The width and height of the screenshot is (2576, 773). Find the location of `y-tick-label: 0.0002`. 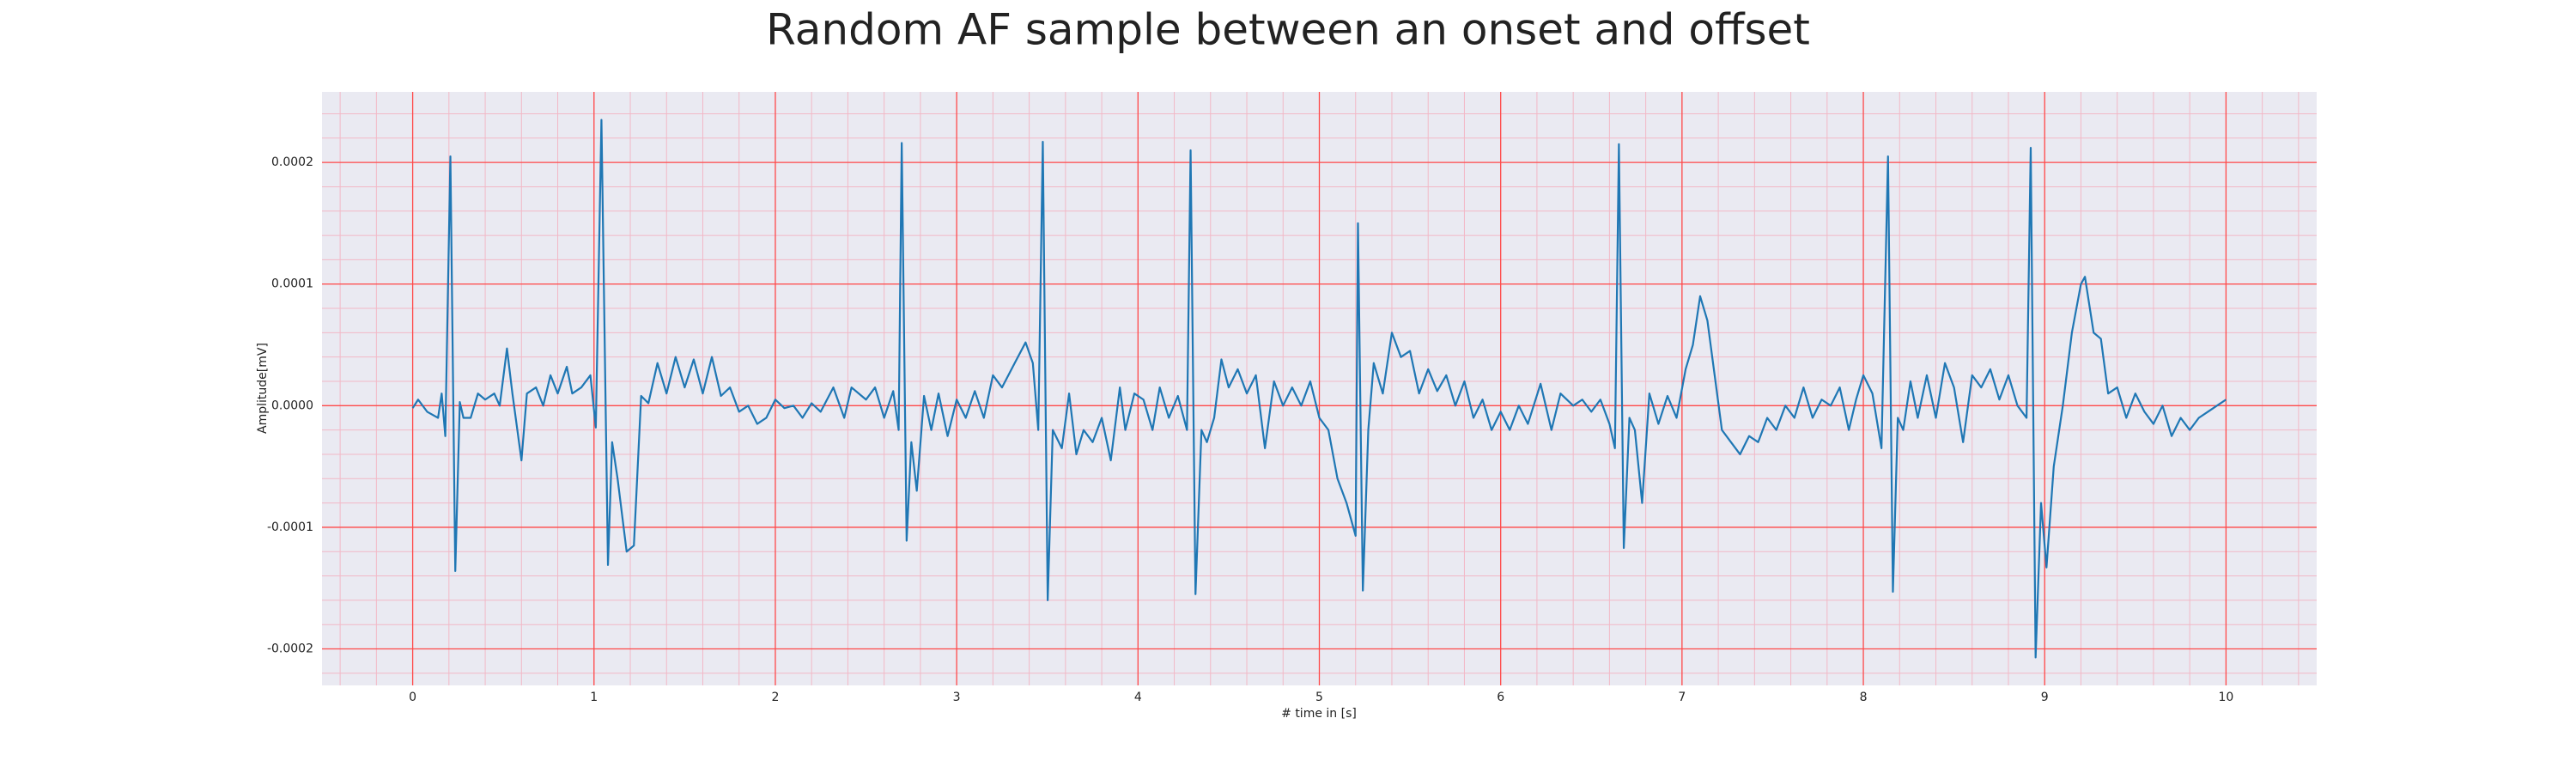

y-tick-label: 0.0002 is located at coordinates (292, 162).